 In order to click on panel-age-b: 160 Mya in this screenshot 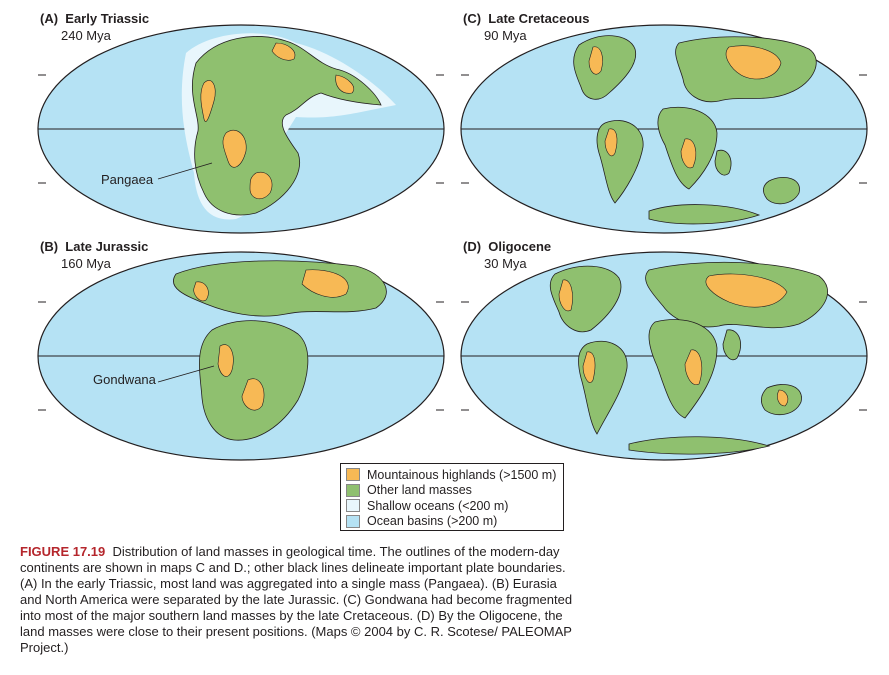, I will do `click(86, 263)`.